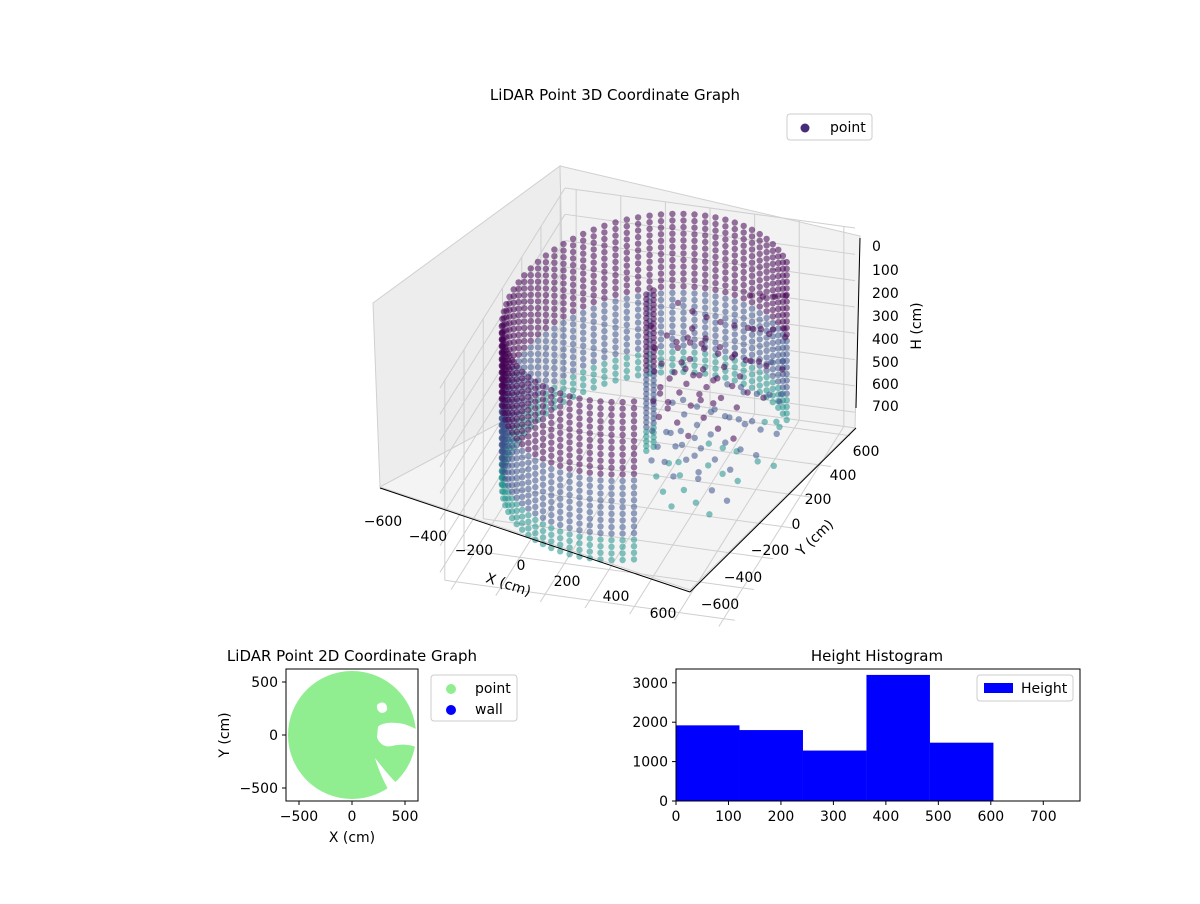  What do you see at coordinates (352, 838) in the screenshot?
I see `x-axis-label-2d: X (cm)` at bounding box center [352, 838].